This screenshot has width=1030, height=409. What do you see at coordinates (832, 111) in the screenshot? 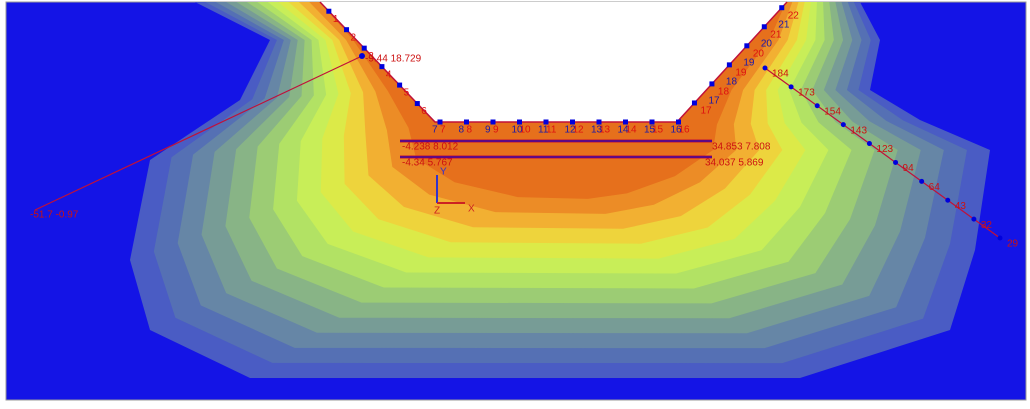
I see `diagonal-label: 154` at bounding box center [832, 111].